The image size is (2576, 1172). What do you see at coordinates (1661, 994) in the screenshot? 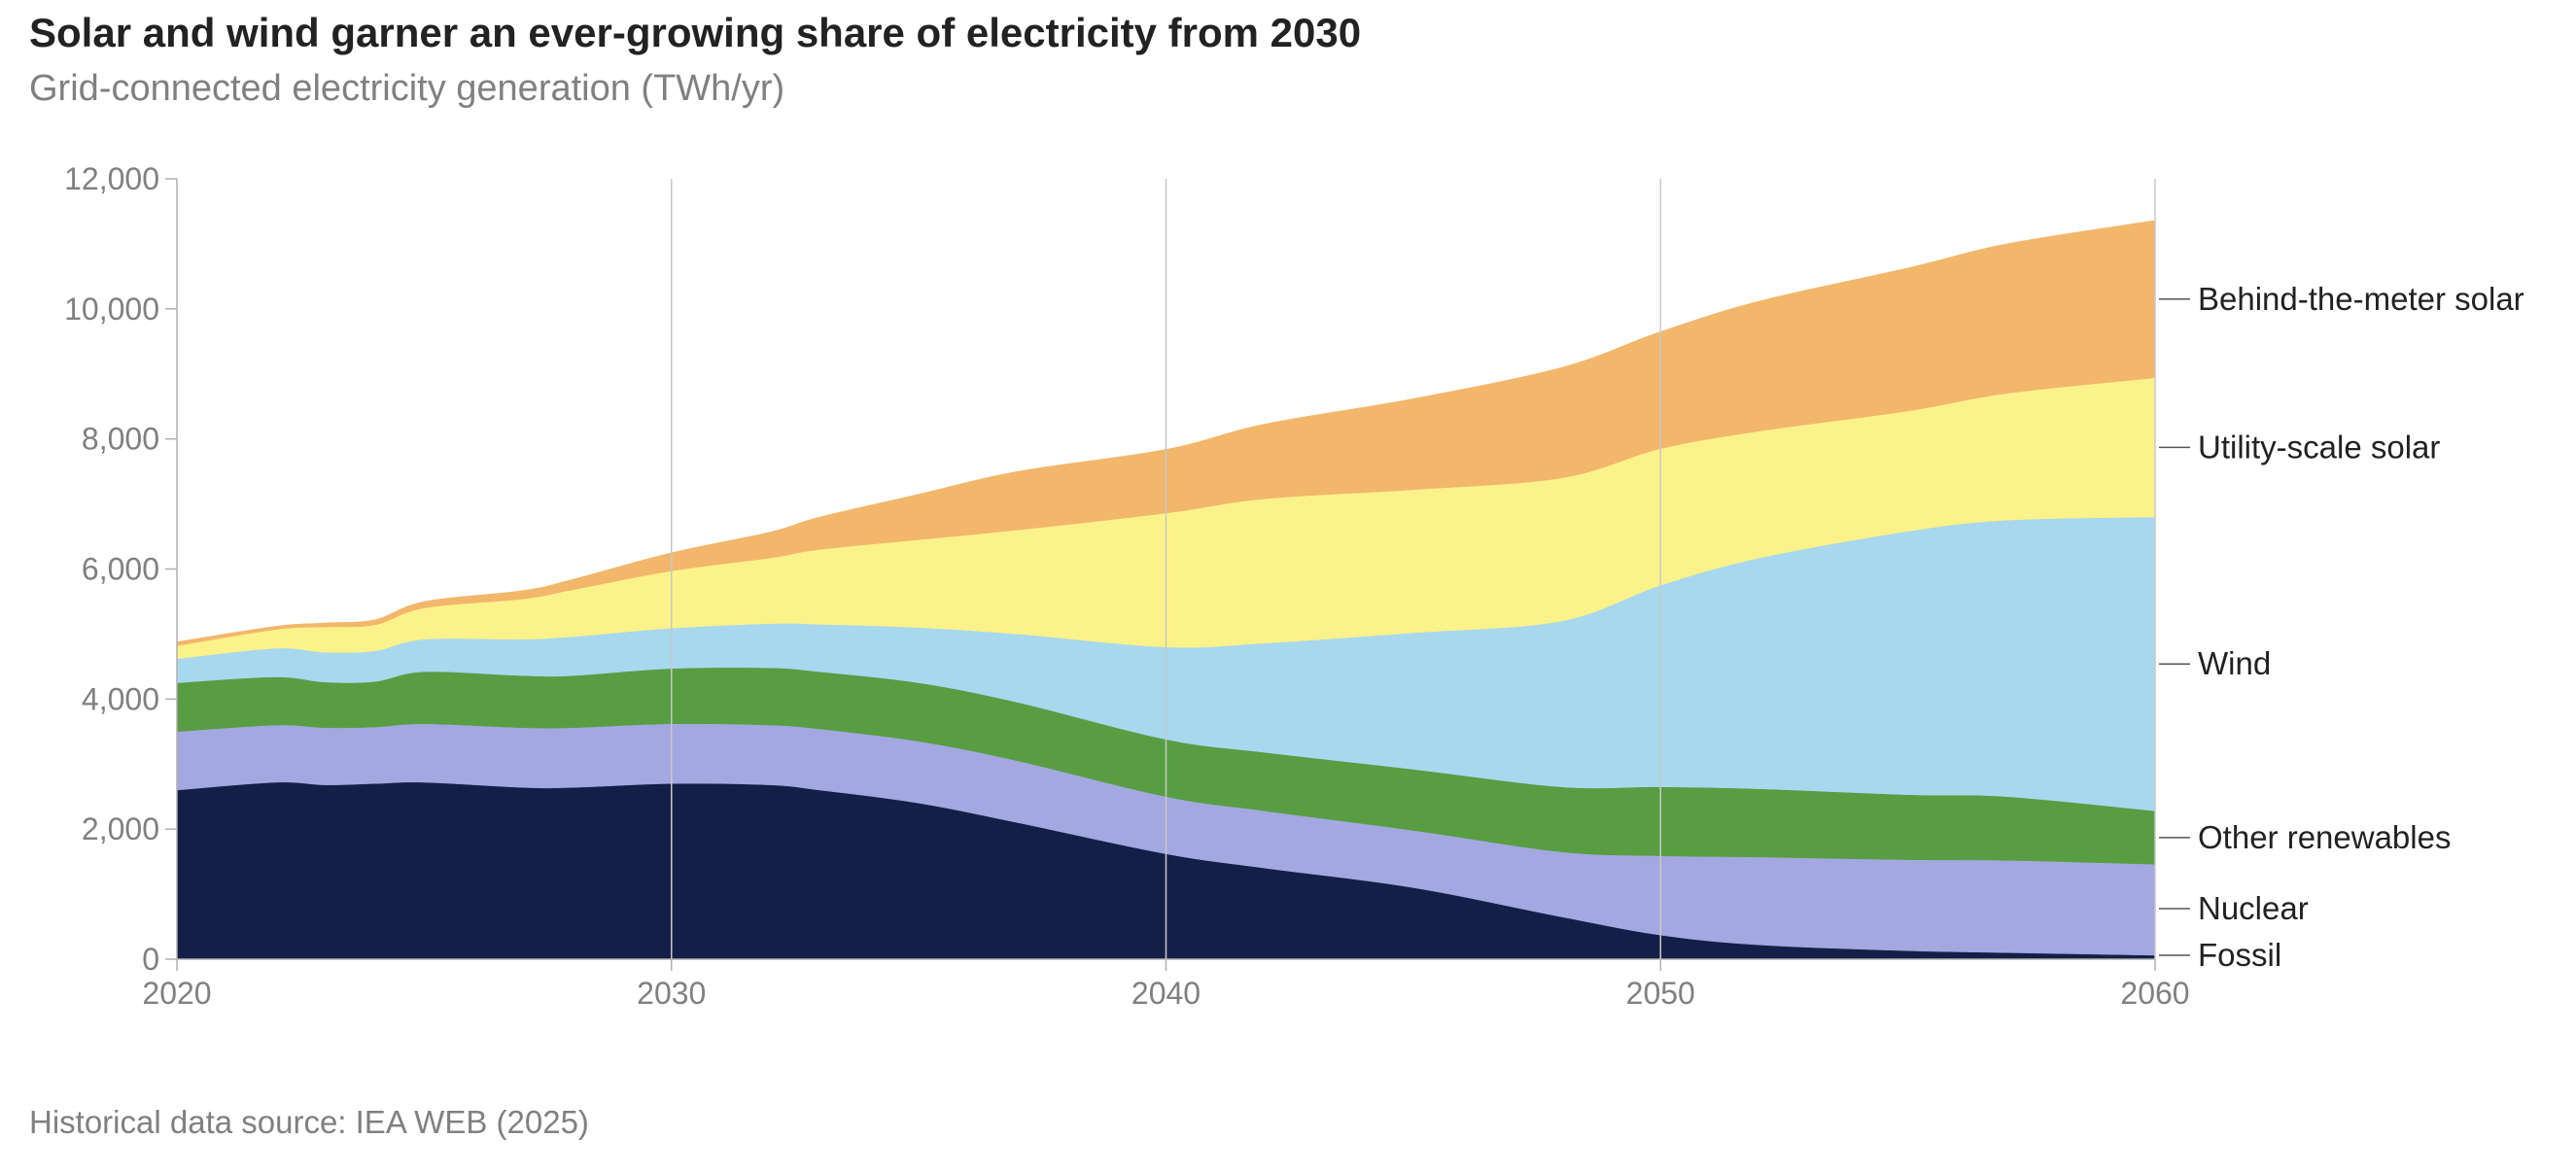
I see `x-tick-label: 2050` at bounding box center [1661, 994].